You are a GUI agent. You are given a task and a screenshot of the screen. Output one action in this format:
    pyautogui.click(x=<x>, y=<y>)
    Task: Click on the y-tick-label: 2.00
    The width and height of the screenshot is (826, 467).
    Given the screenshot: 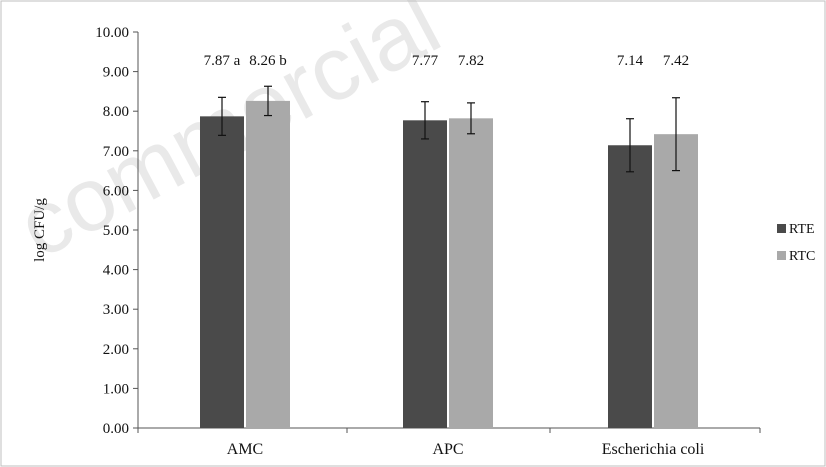 What is the action you would take?
    pyautogui.click(x=116, y=350)
    